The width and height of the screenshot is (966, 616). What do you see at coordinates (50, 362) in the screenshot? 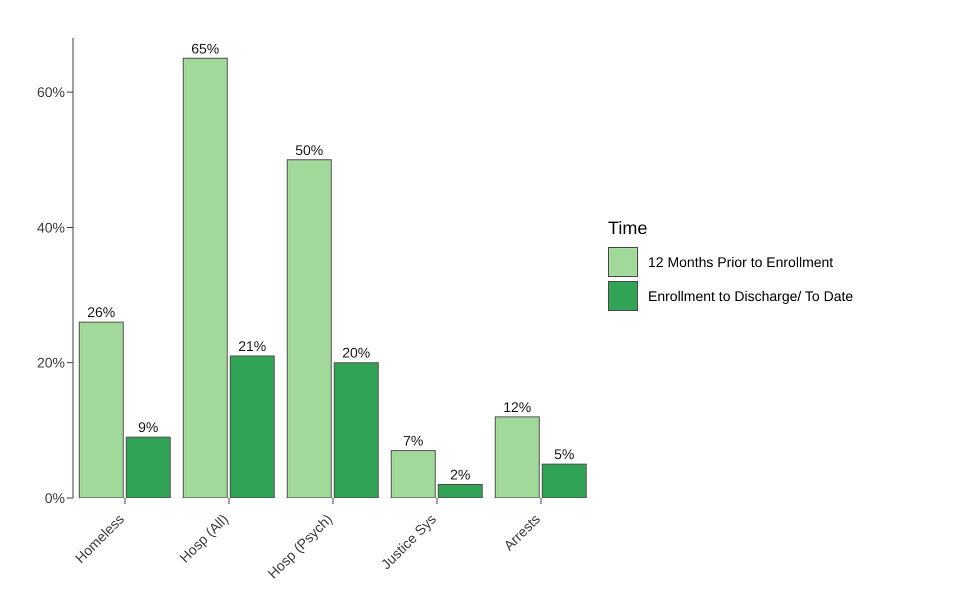
I see `y-tick-label: 20%` at bounding box center [50, 362].